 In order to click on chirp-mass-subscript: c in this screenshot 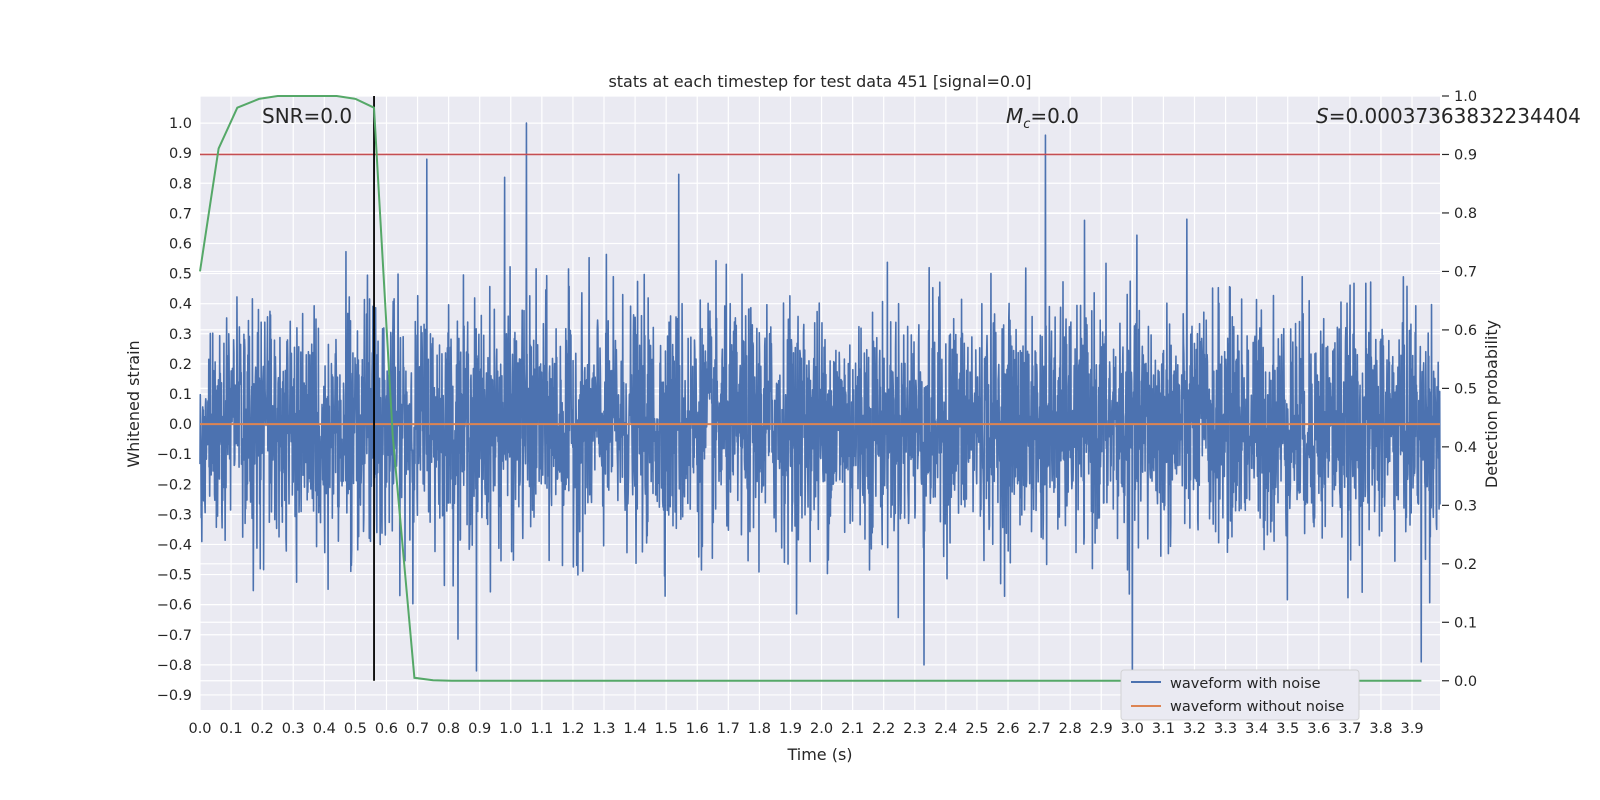, I will do `click(1026, 124)`.